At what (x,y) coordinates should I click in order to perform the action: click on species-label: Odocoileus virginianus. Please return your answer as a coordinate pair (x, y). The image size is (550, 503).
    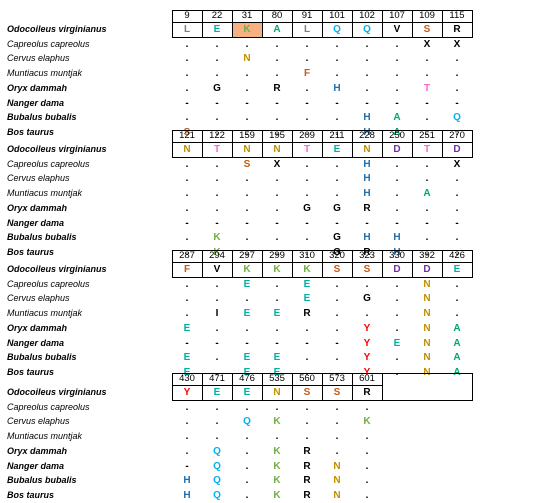
    Looking at the image, I should click on (57, 149).